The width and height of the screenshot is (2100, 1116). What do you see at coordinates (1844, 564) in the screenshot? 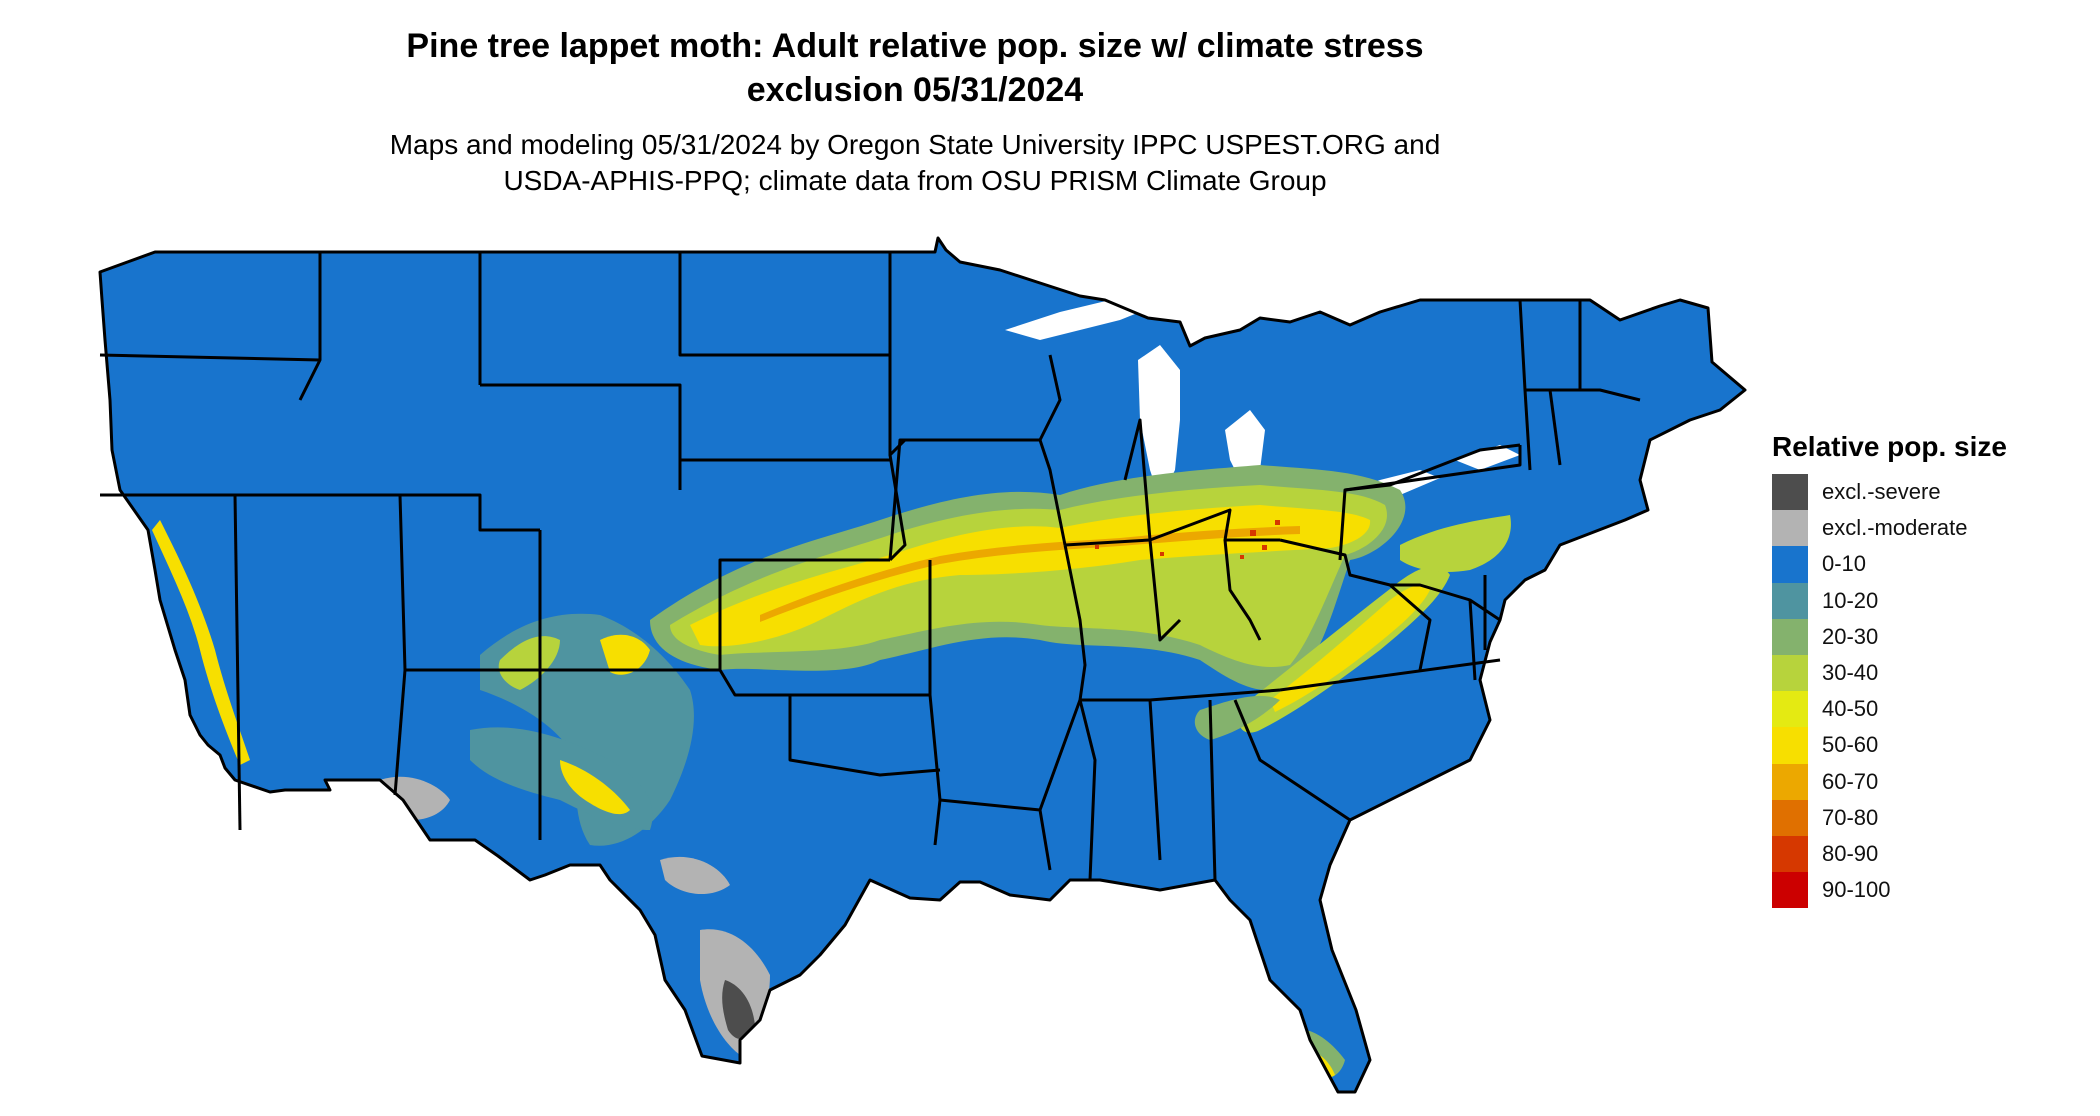
I see `legend-label: 0-10` at bounding box center [1844, 564].